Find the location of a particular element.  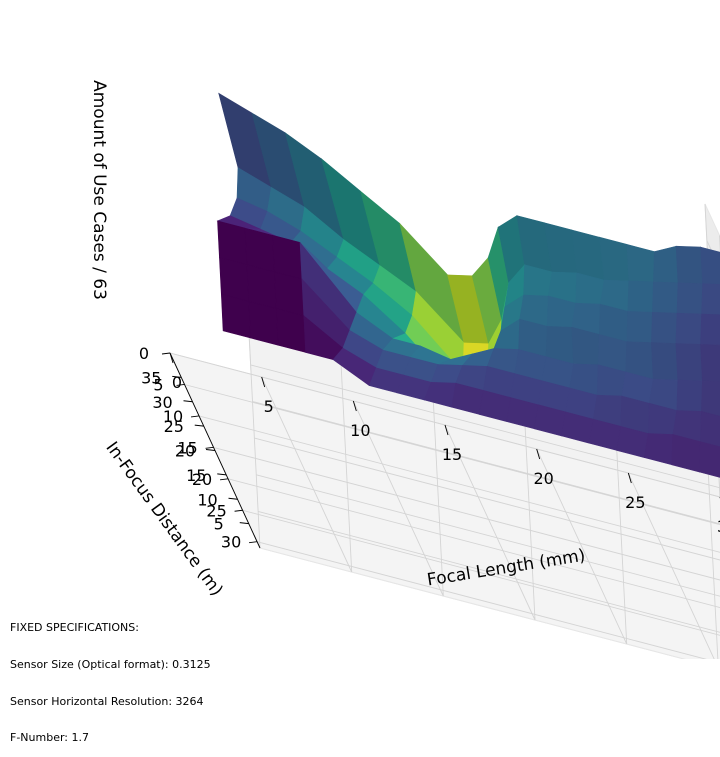

spec-sensor-size: Sensor Size (Optical format): 0.3125 is located at coordinates (110, 665).